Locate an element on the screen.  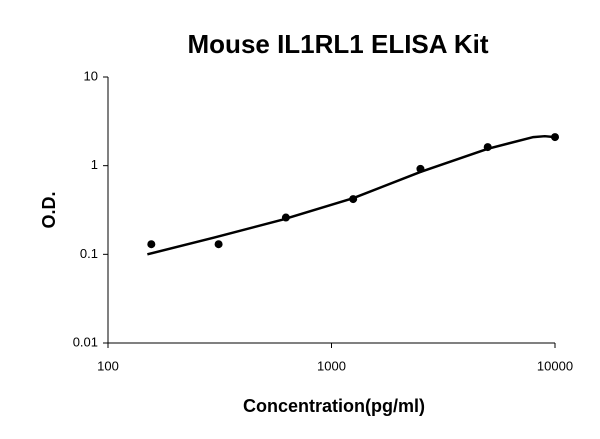
x-tick-label: 100 is located at coordinates (108, 365).